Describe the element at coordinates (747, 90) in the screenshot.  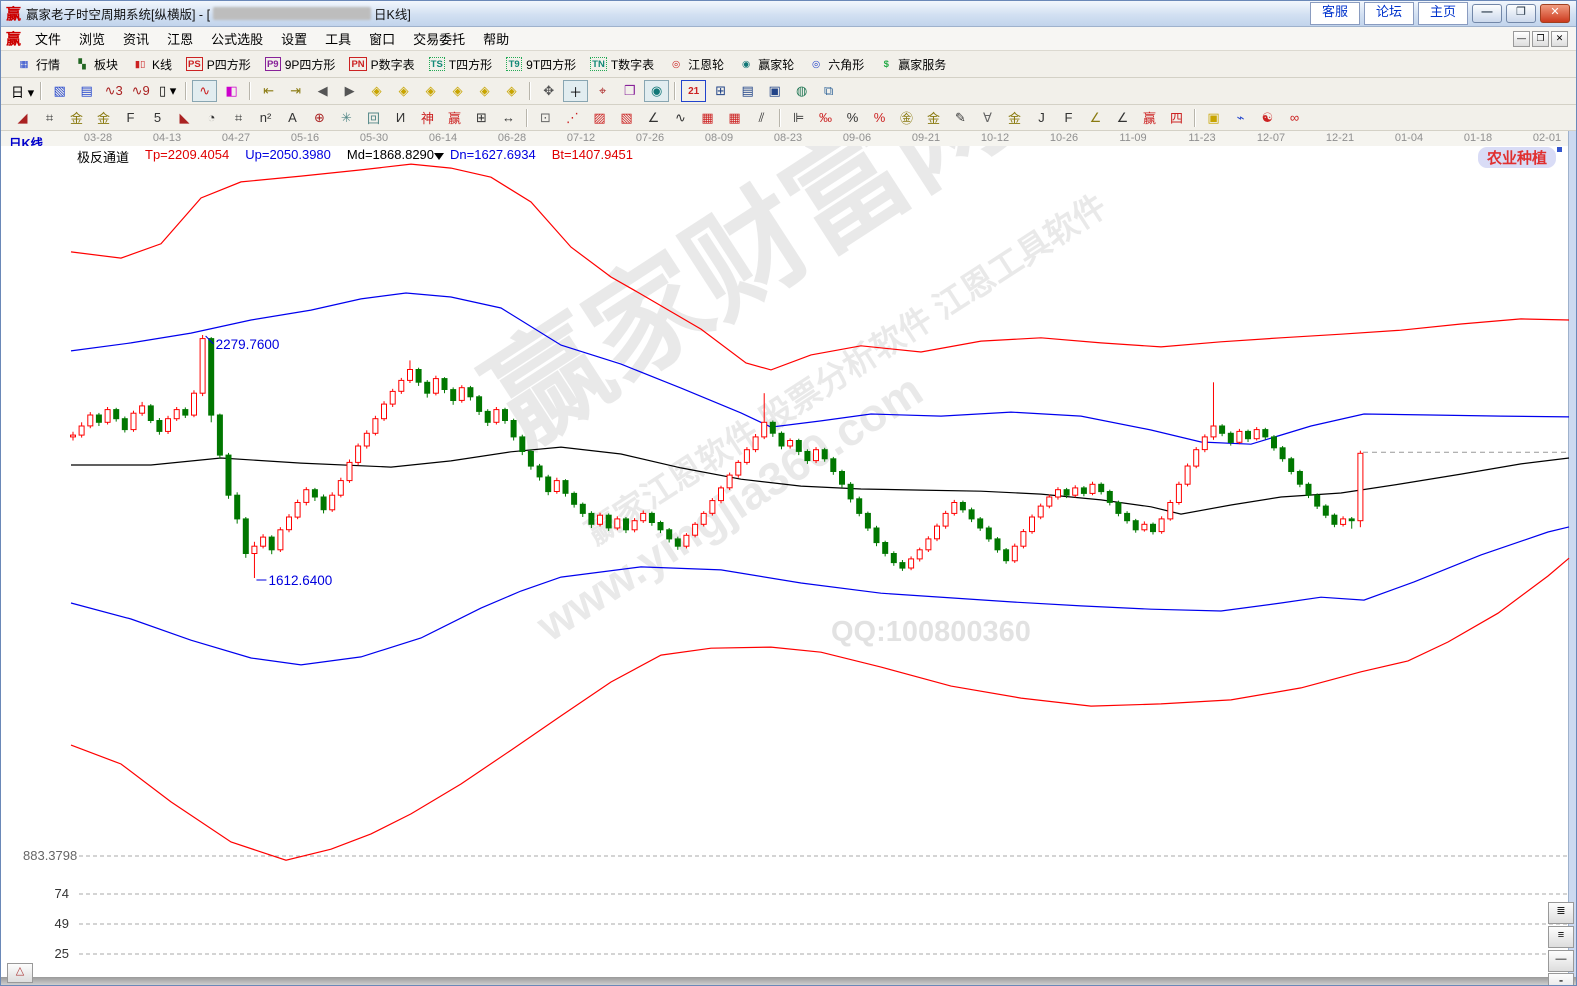
I see `notes-icon: ▤` at that location.